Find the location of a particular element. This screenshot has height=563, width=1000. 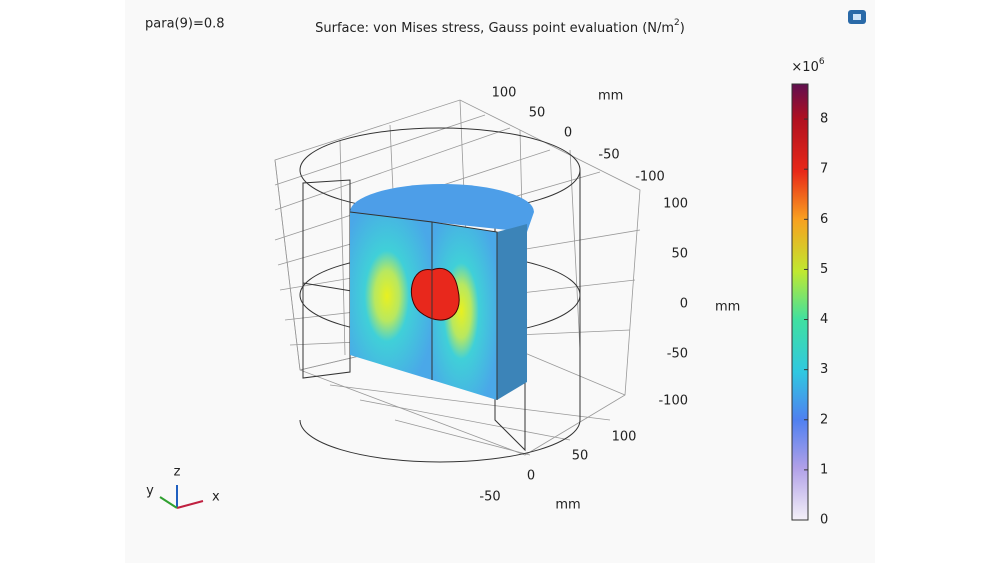

colorbar-tick-label: 0 is located at coordinates (824, 520).